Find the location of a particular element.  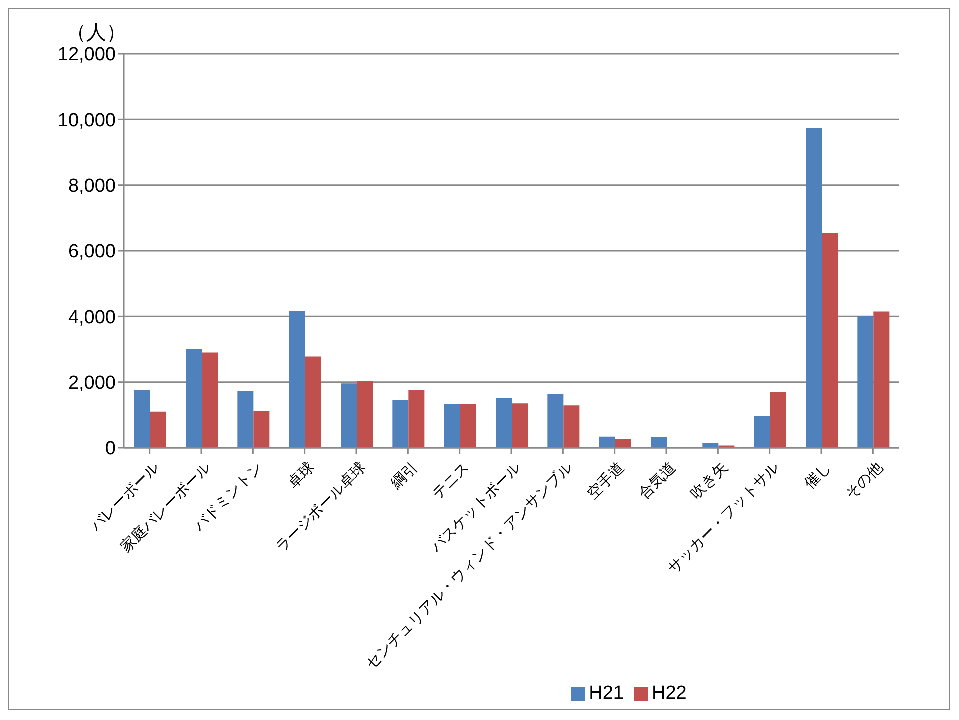

y-tick-label: 12,000 is located at coordinates (87, 55).